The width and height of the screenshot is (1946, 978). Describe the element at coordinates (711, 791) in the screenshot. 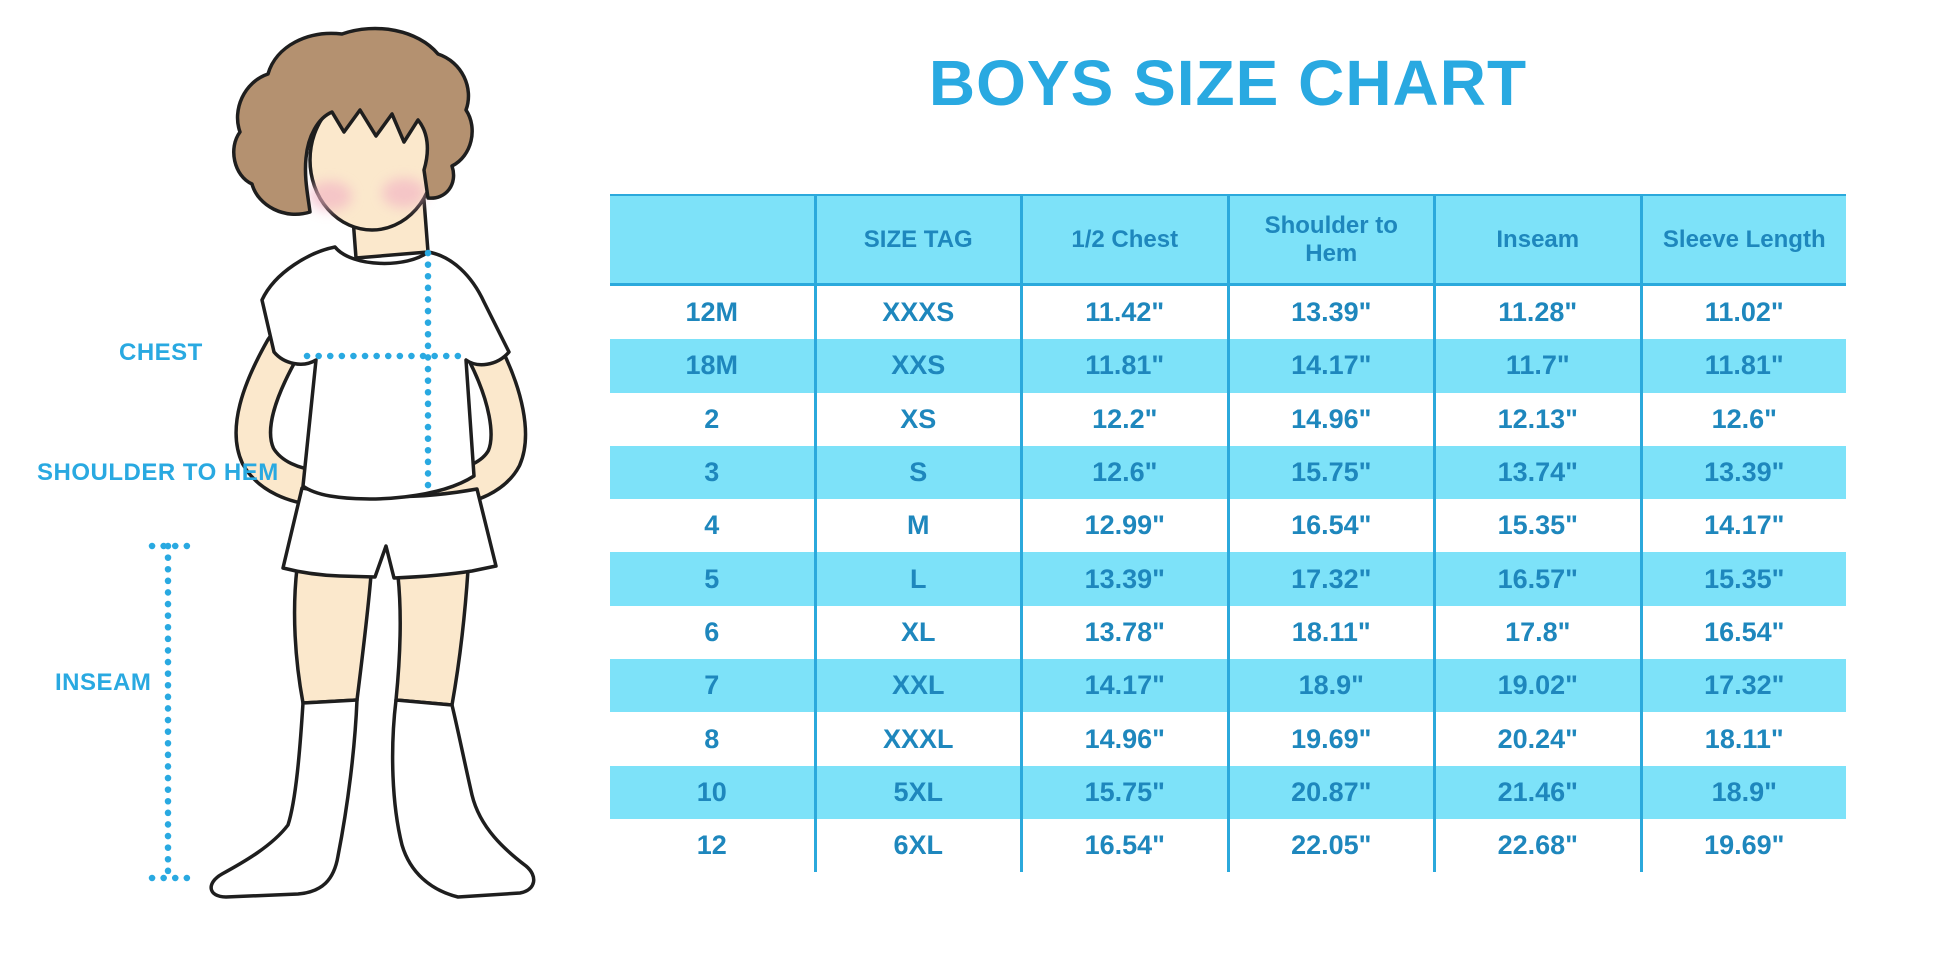

I see `table-cell: 10` at that location.